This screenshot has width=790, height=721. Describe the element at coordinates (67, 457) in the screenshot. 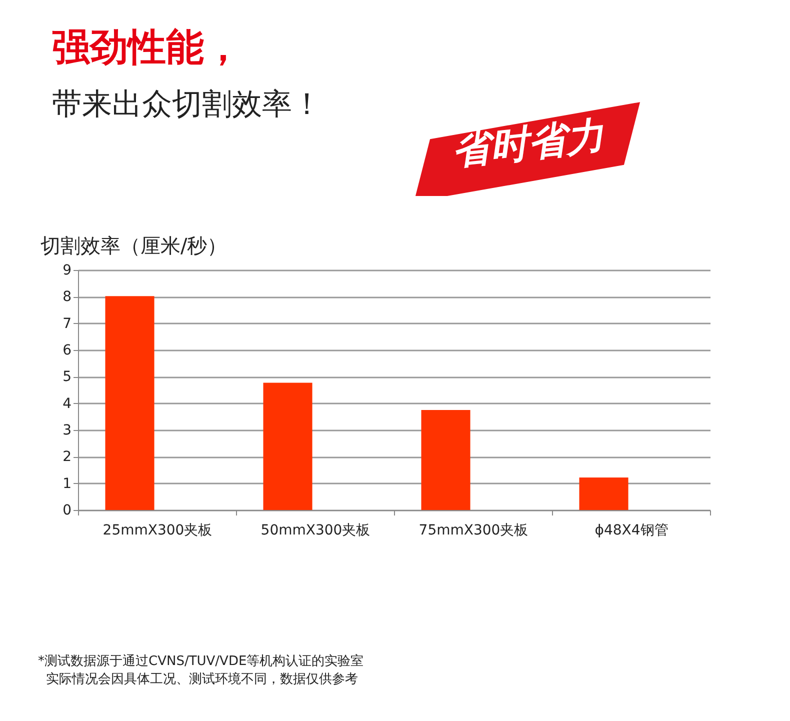

I see `y-tick-label: 2` at that location.